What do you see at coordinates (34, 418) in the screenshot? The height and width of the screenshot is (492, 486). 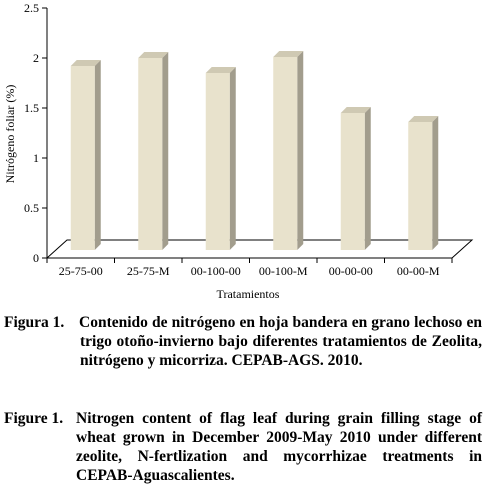 I see `caption-label-english: Figure 1.` at bounding box center [34, 418].